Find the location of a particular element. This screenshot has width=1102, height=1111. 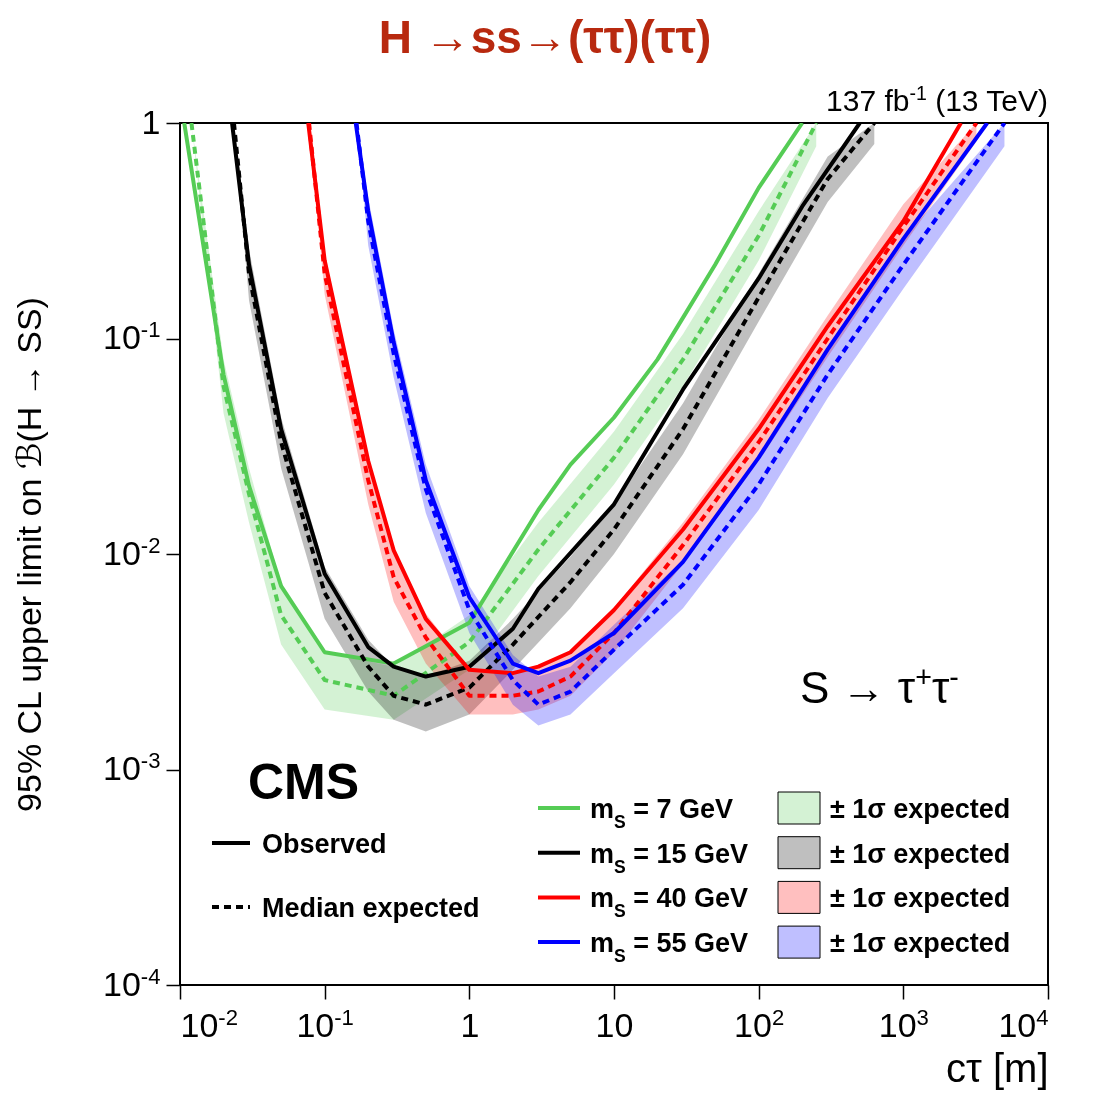

text: 137 fb$^{-1}$ (13 TeV) is located at coordinates (937, 99).